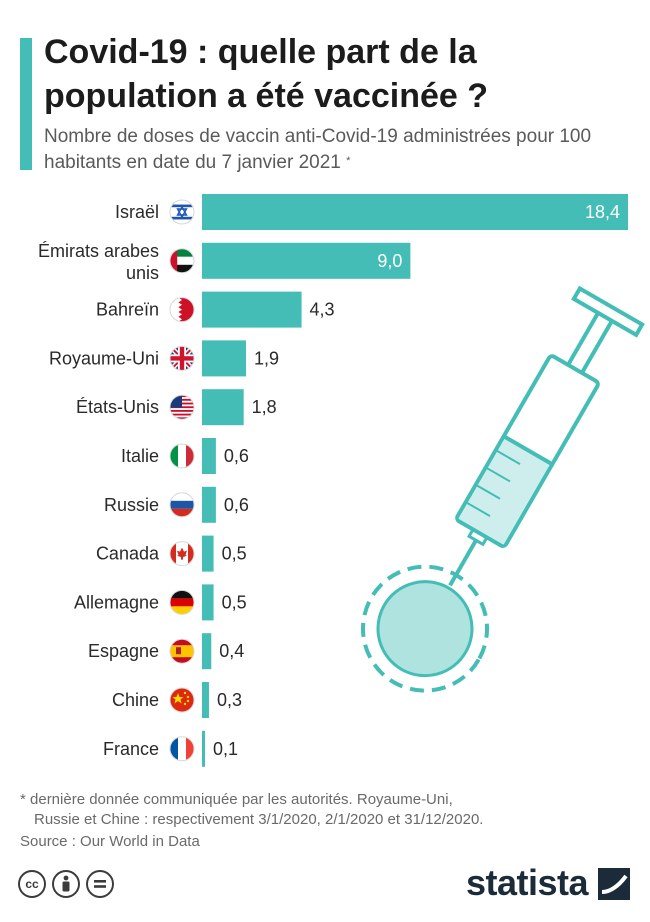 The width and height of the screenshot is (650, 922). I want to click on bahrain-flag, so click(182, 309).